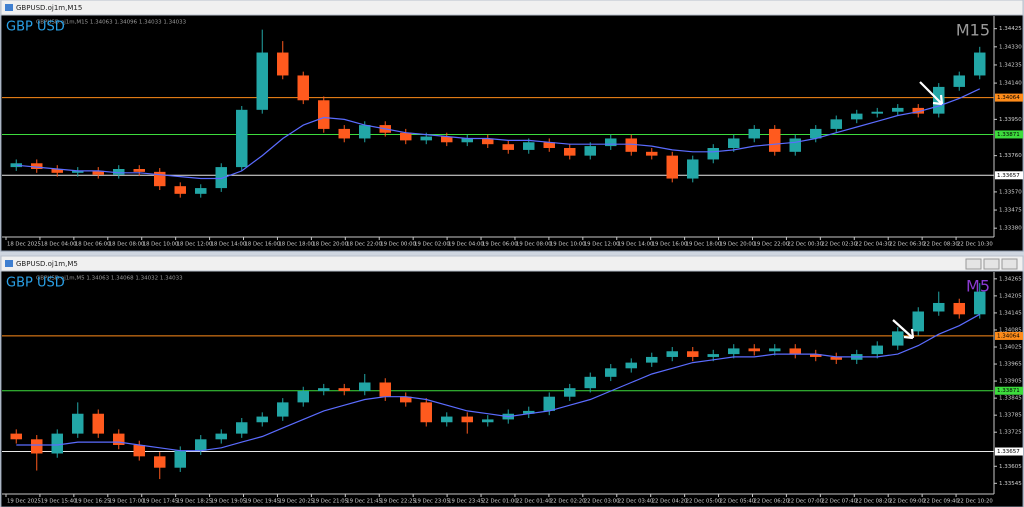 The image size is (1024, 507). I want to click on y-tick-label: 1.34330, so click(1010, 47).